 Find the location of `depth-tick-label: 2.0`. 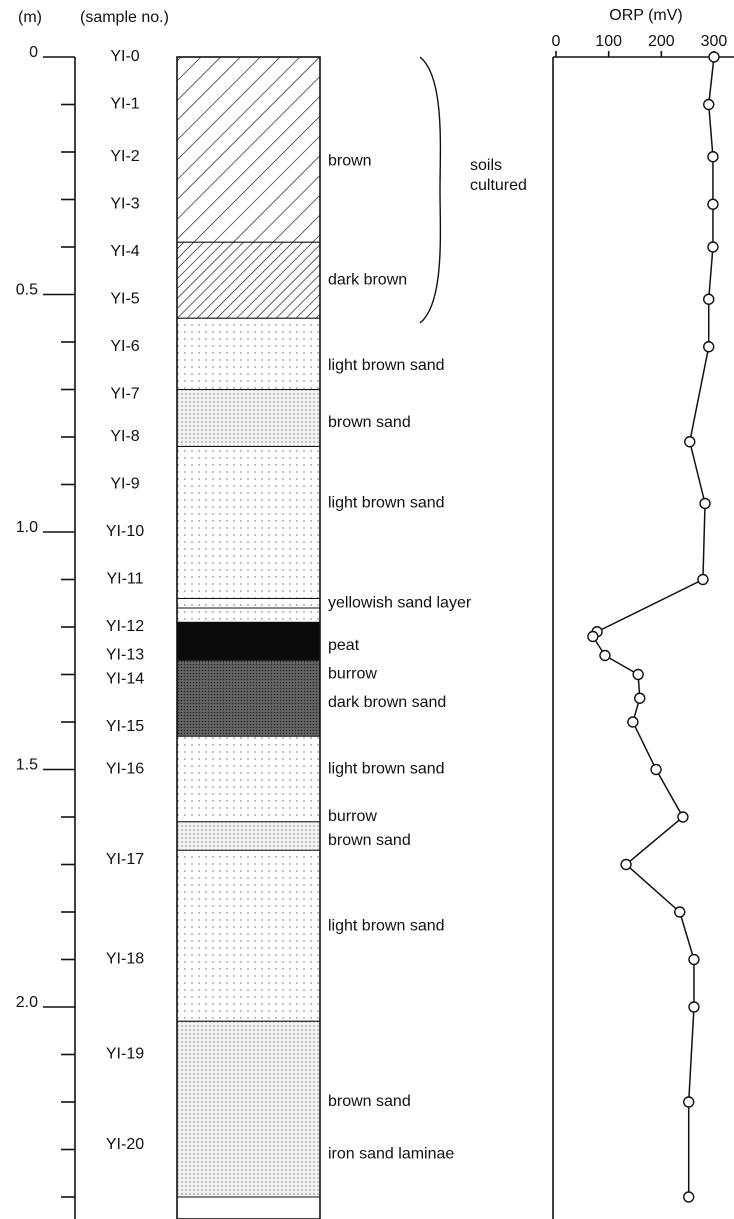

depth-tick-label: 2.0 is located at coordinates (27, 1002).